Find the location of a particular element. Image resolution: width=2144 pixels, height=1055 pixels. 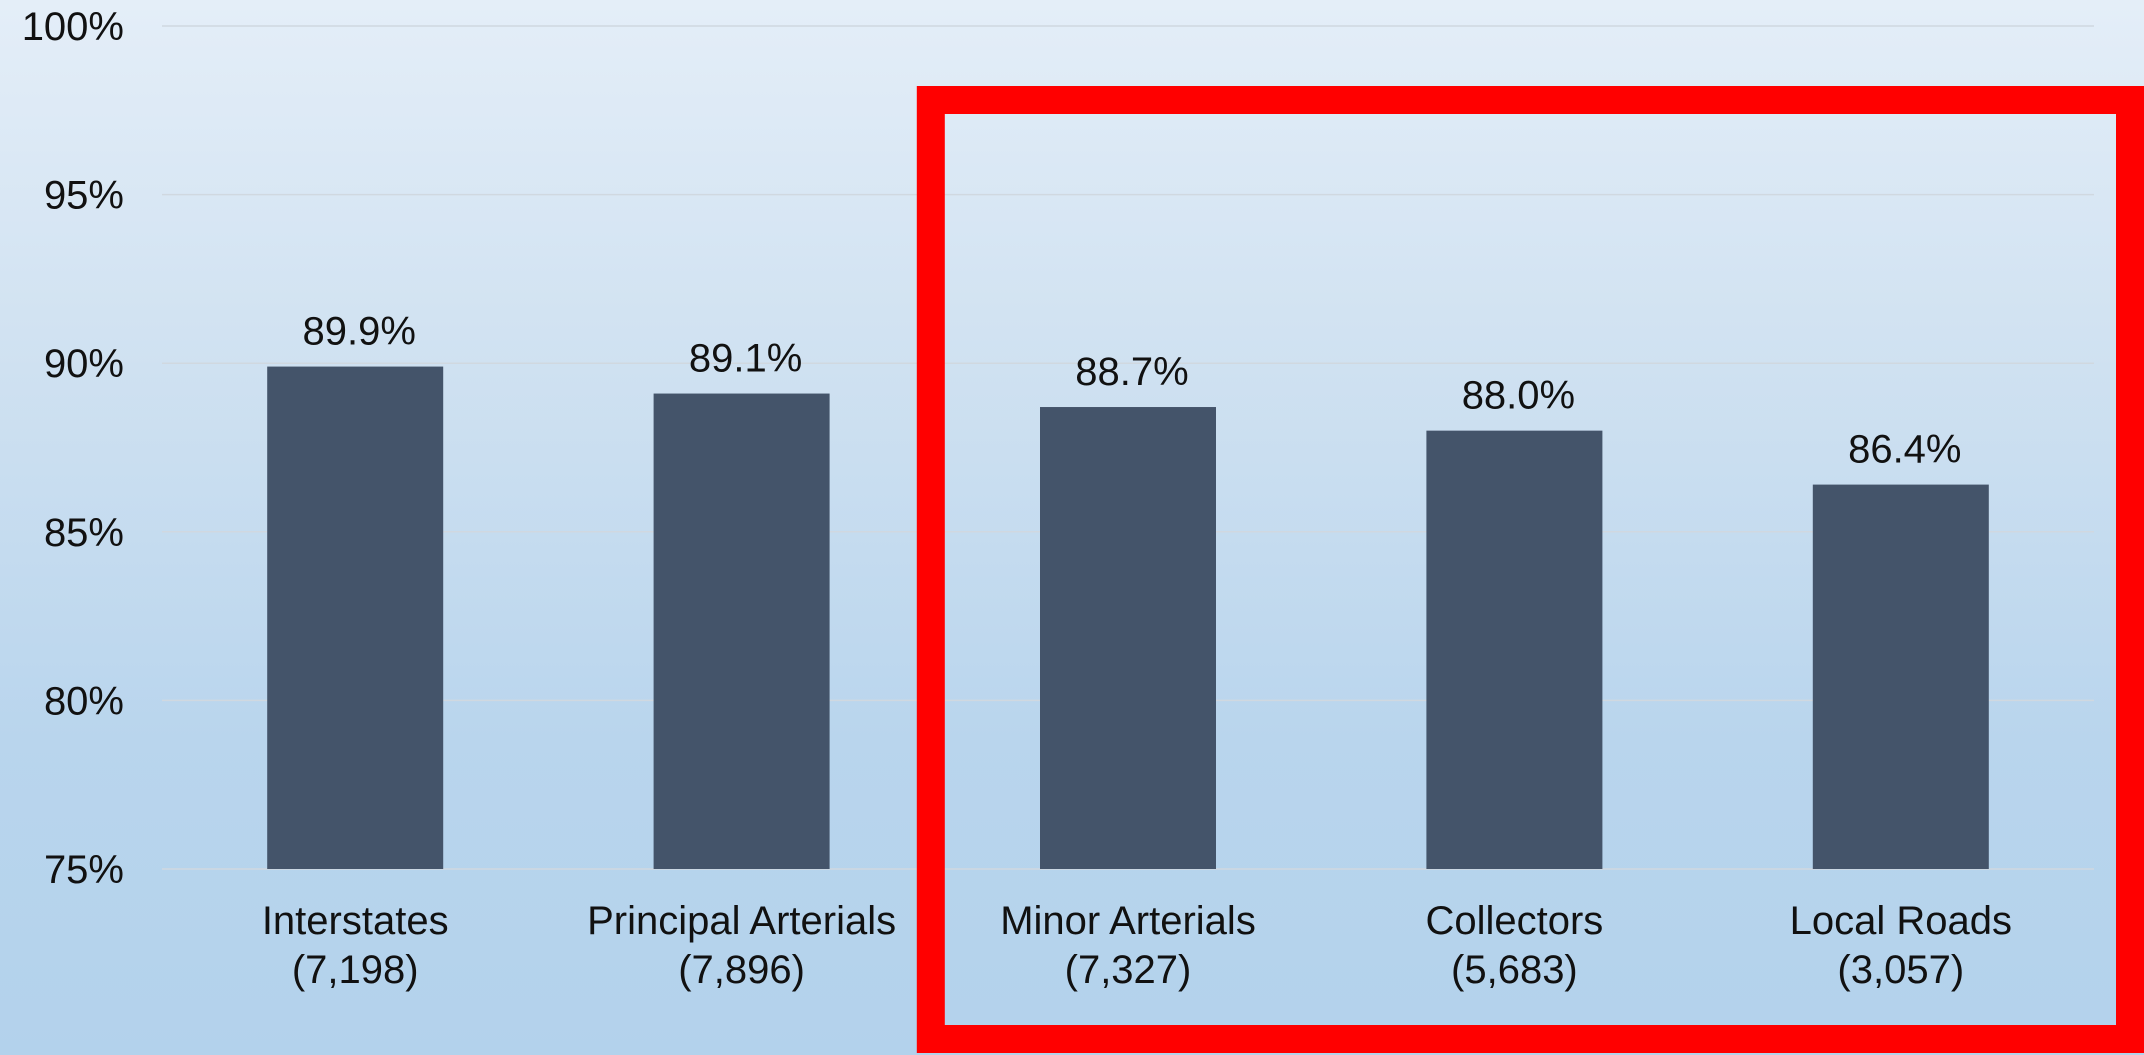

data-label: 88.7% is located at coordinates (1131, 372).